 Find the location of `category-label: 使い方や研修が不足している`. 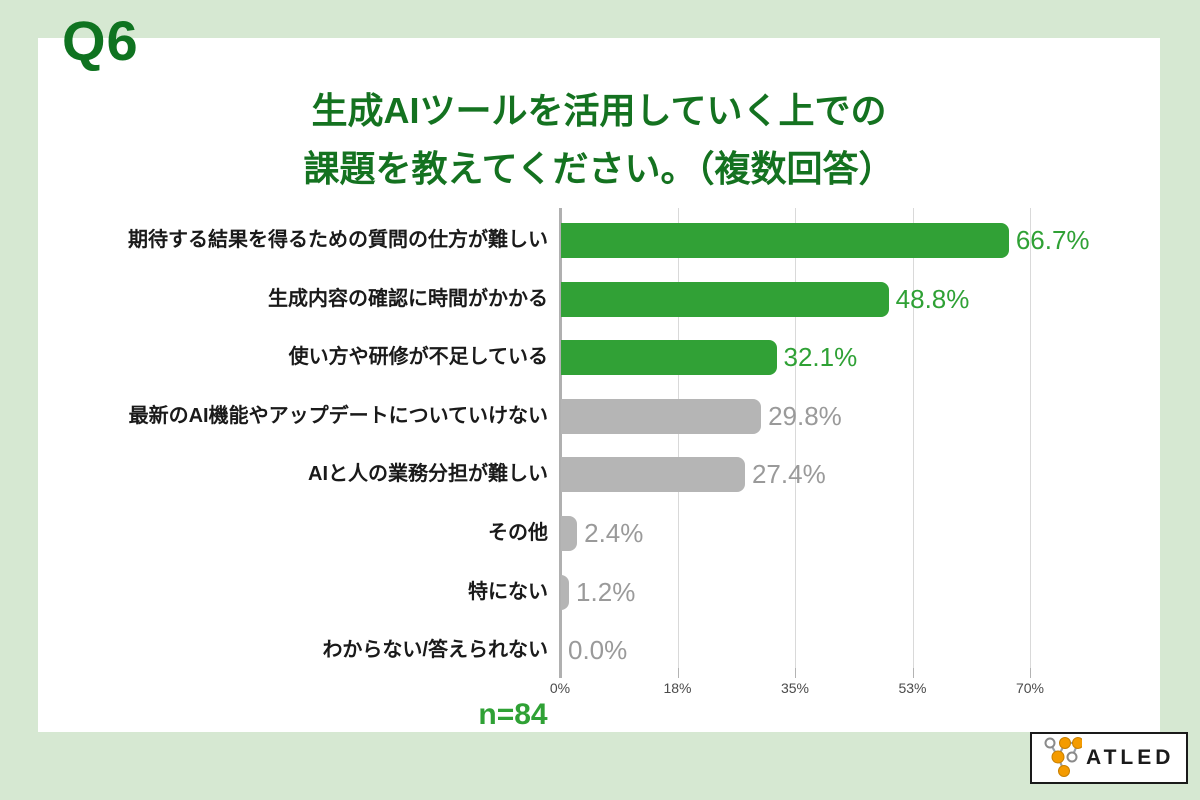

category-label: 使い方や研修が不足している is located at coordinates (418, 357).